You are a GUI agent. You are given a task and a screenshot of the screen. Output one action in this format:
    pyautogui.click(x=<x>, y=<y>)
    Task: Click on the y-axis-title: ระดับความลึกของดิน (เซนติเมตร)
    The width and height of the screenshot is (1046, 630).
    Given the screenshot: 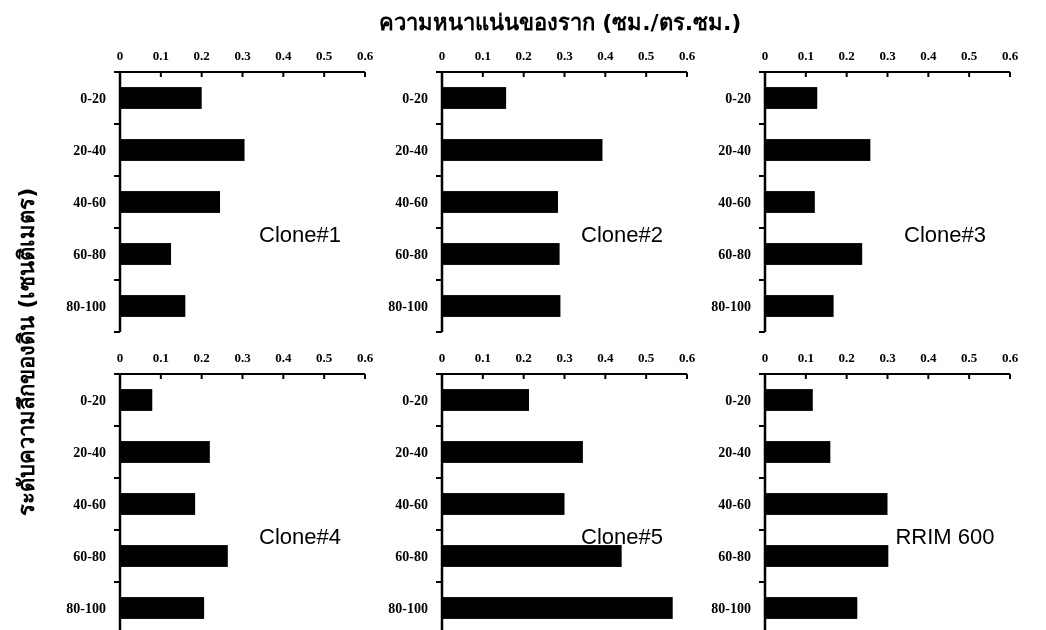 What is the action you would take?
    pyautogui.click(x=26, y=352)
    